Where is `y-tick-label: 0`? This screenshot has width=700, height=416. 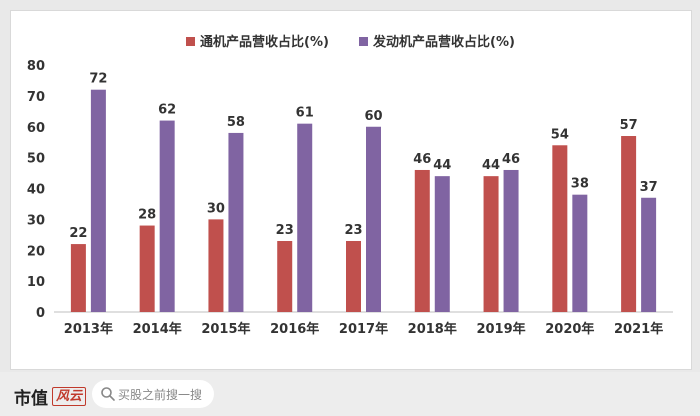 y-tick-label: 0 is located at coordinates (40, 313).